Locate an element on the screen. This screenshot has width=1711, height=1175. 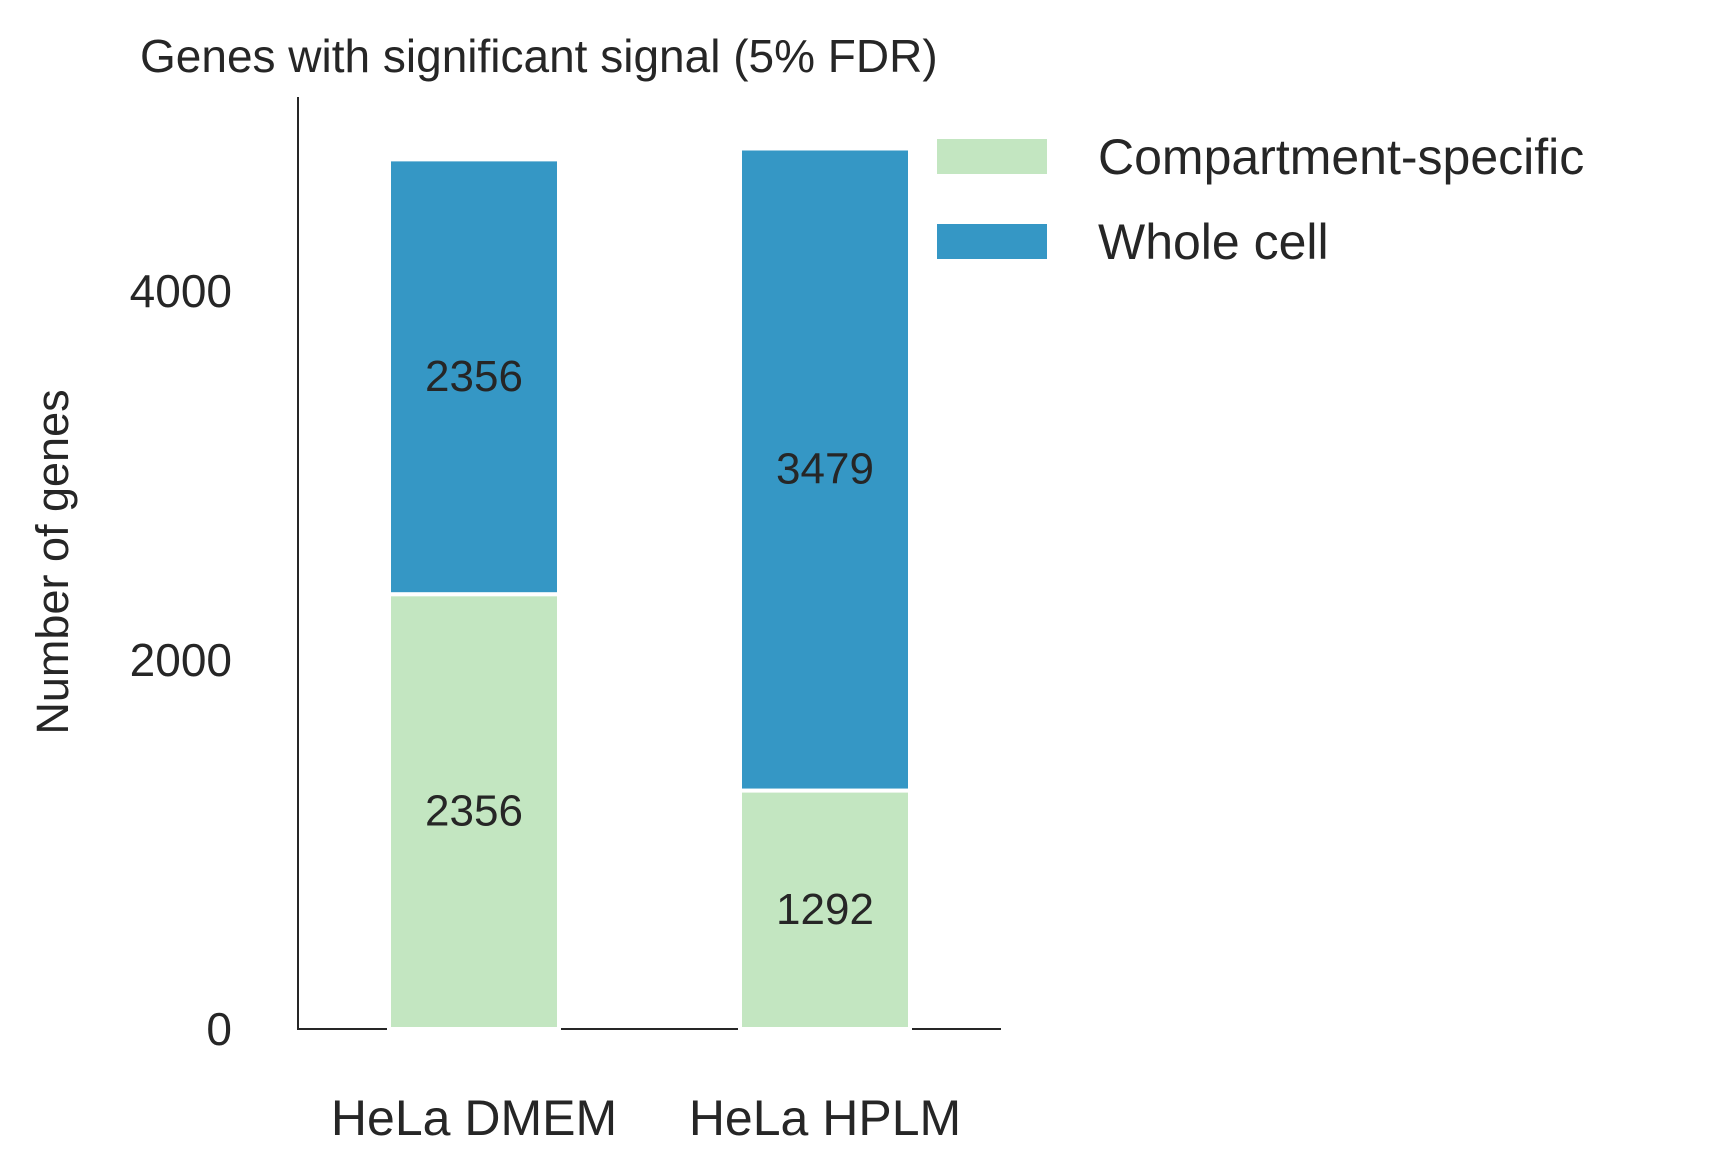
y-tick-label: 2000 is located at coordinates (181, 660).